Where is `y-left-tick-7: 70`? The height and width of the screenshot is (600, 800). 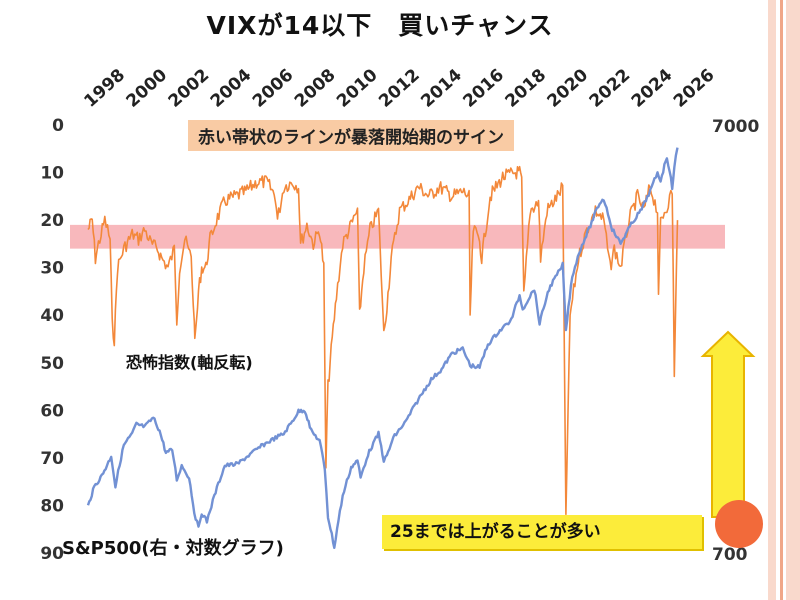 y-left-tick-7: 70 is located at coordinates (52, 459).